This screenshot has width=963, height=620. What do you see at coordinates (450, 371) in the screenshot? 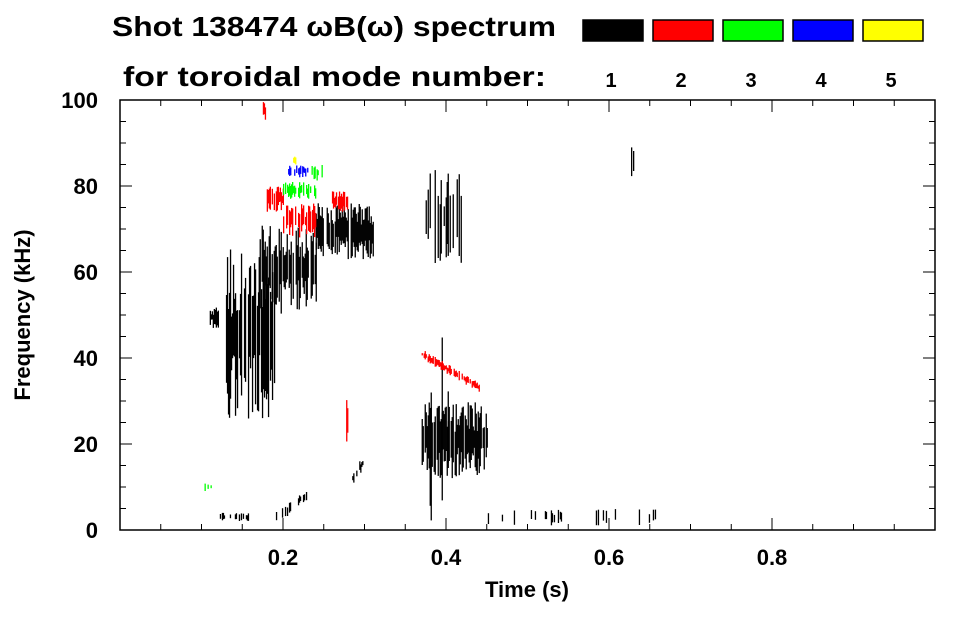
I see `mode-2-feature` at bounding box center [450, 371].